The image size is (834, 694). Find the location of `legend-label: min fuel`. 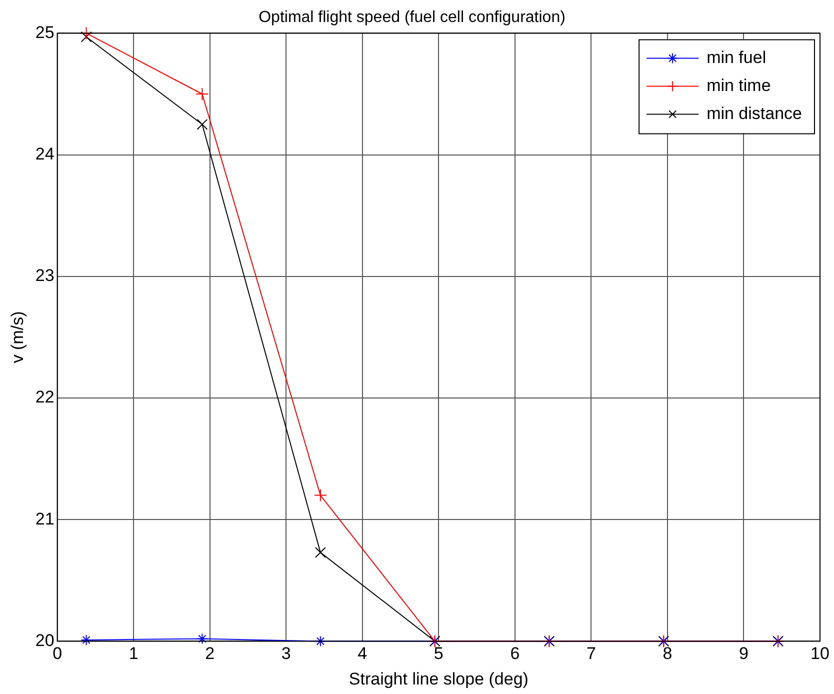

legend-label: min fuel is located at coordinates (736, 57).